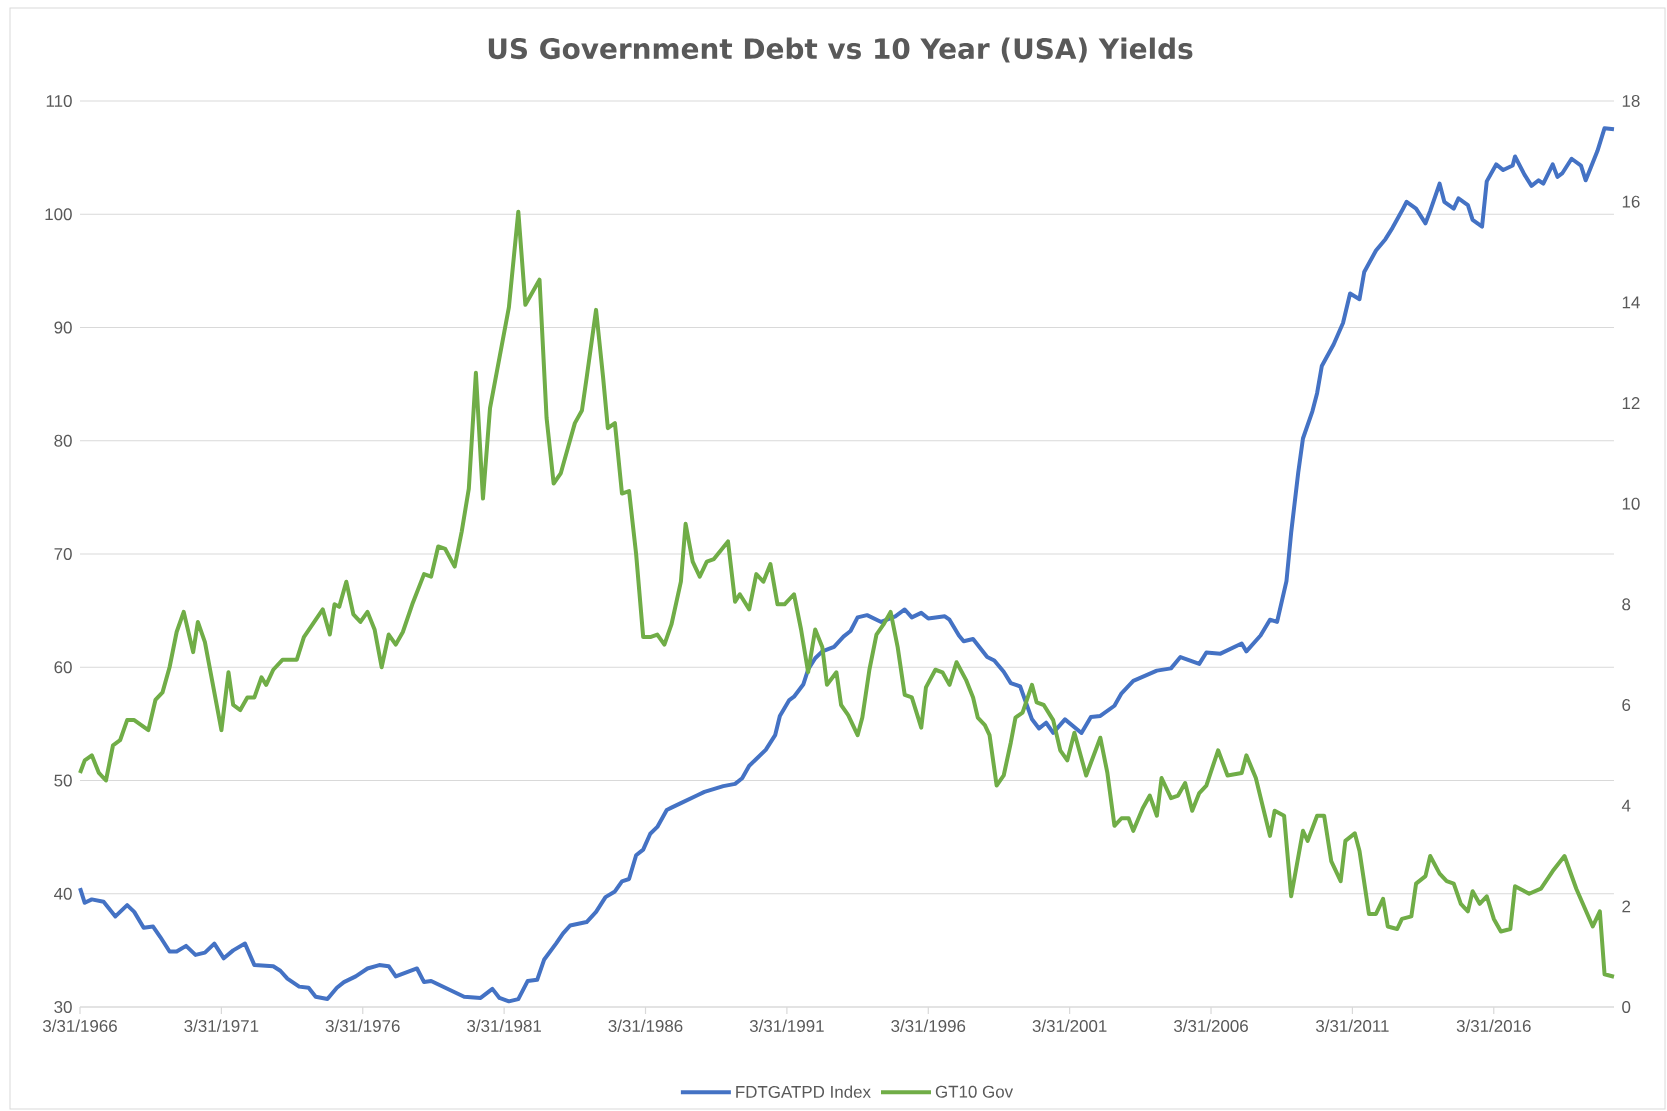  Describe the element at coordinates (63, 667) in the screenshot. I see `y-tick-label: 60` at that location.